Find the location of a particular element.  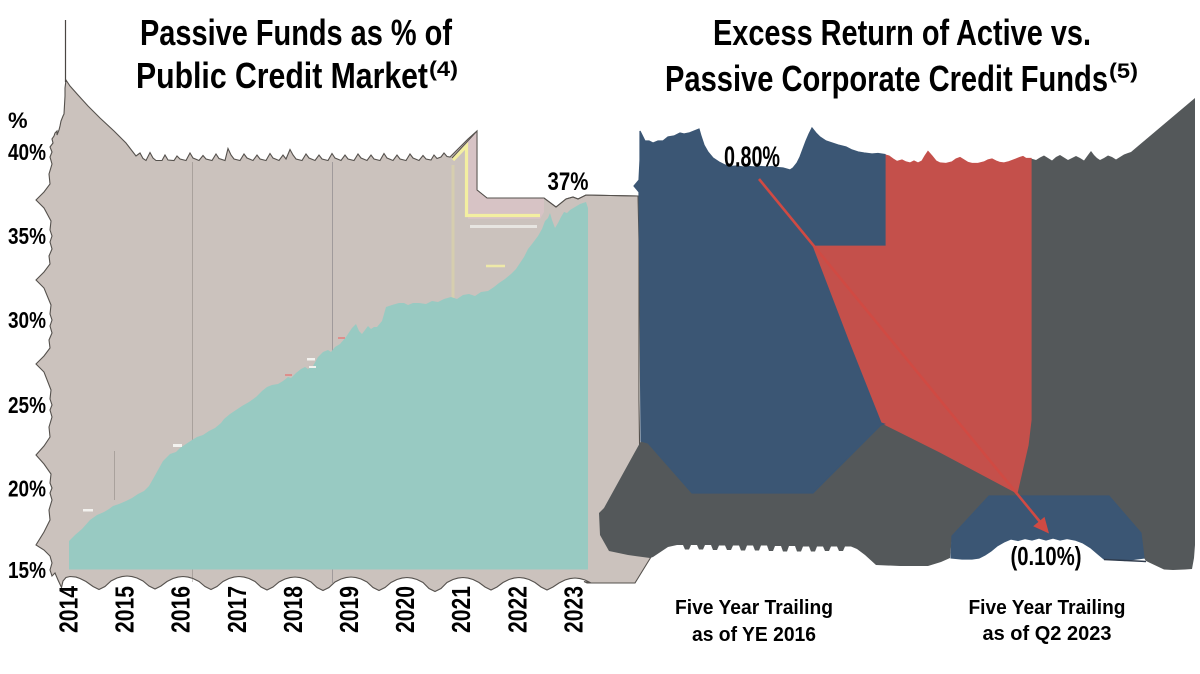

svg-text: Passive Funds as % of is located at coordinates (296, 32).